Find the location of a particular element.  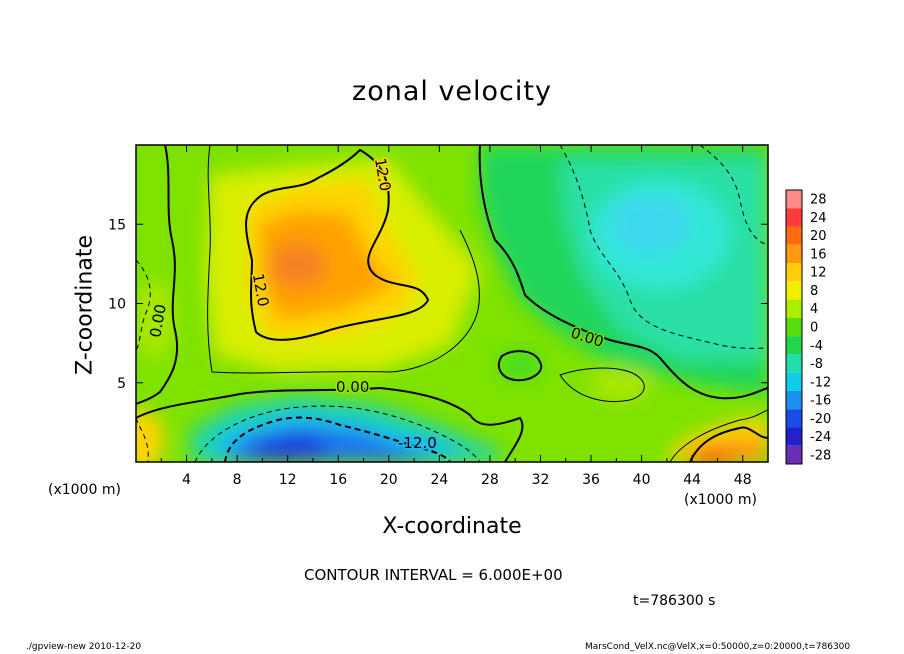

contour-zero-bottom is located at coordinates (330, 424).